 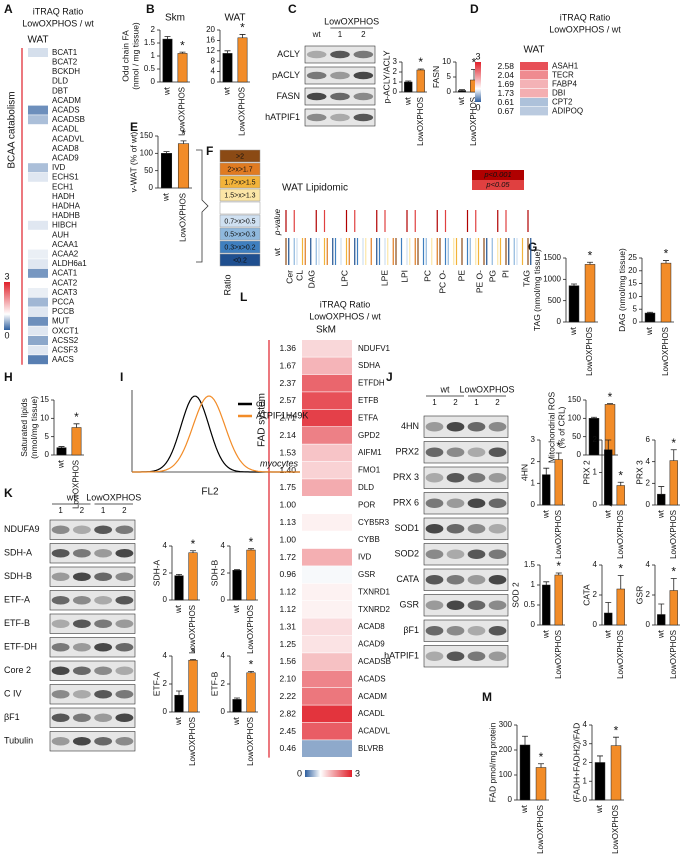 What do you see at coordinates (515, 595) in the screenshot?
I see `y-axis-title: SOD 2` at bounding box center [515, 595].